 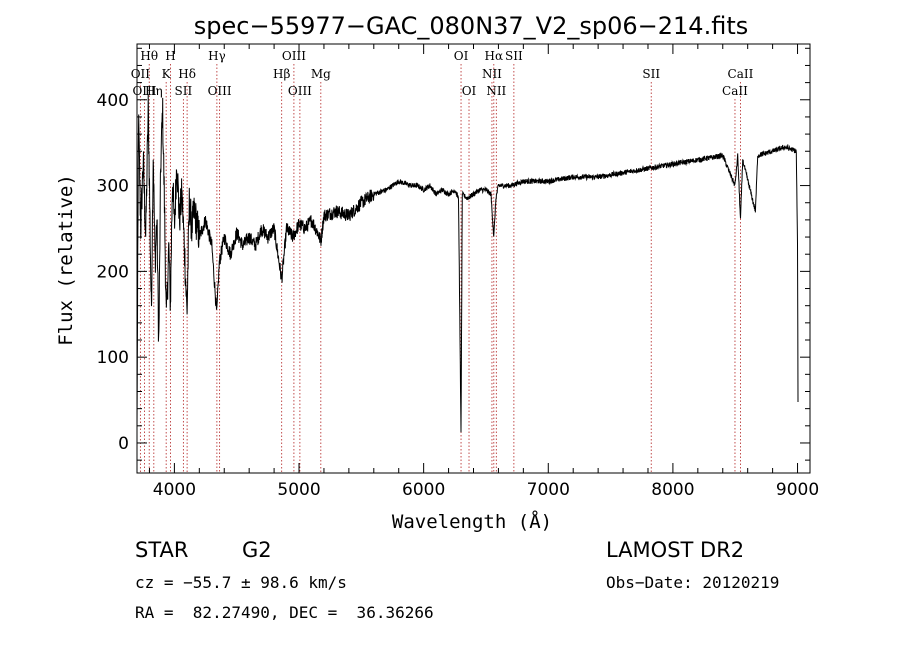 I want to click on x-tick-label: 6000, so click(x=423, y=490).